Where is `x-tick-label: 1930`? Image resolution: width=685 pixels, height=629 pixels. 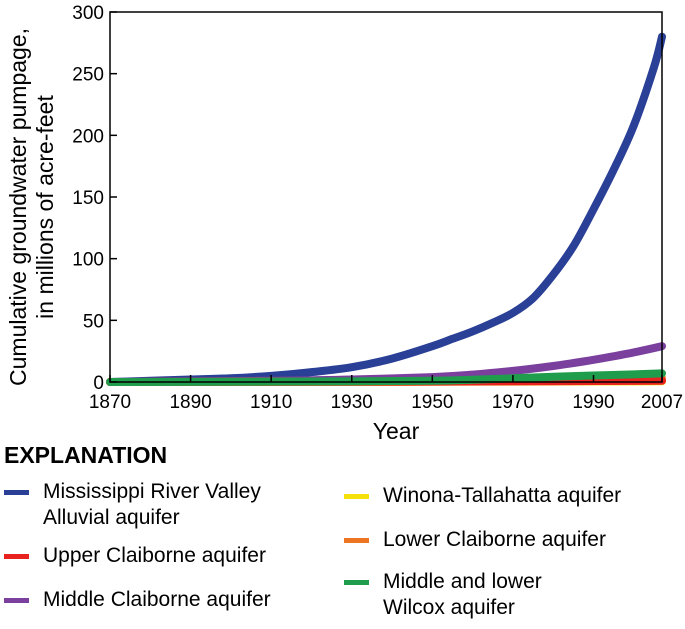
x-tick-label: 1930 is located at coordinates (352, 402).